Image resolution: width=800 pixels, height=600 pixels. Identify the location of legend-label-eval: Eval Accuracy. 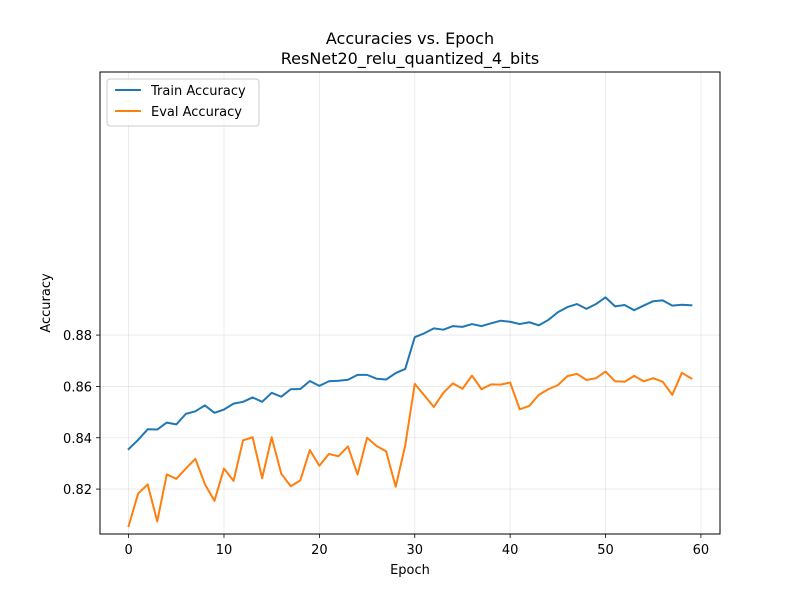
(196, 112).